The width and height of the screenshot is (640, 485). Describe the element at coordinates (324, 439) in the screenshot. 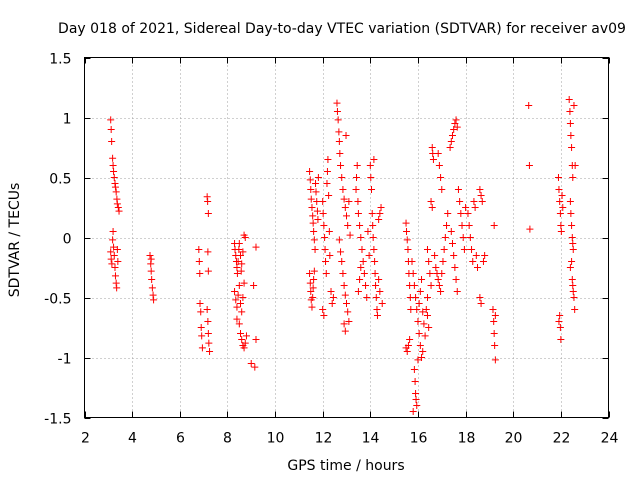

I see `x-tick-label: 12` at that location.